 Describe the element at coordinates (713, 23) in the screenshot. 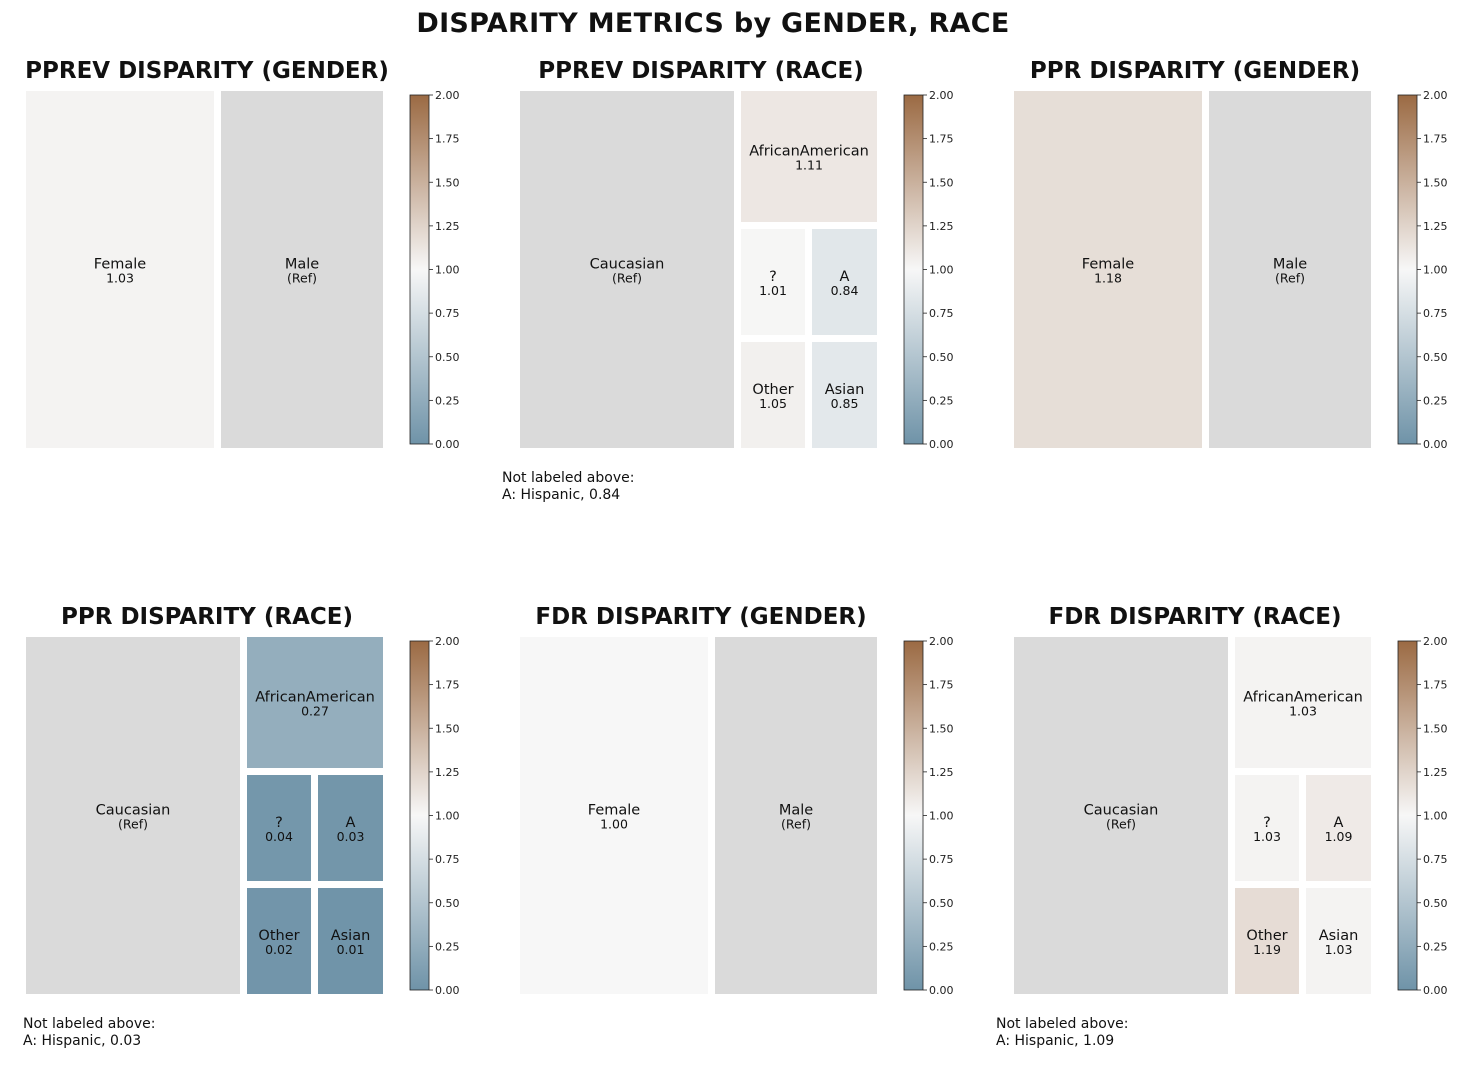

I see `figure-title: DISPARITY METRICS by GENDER, RACE` at that location.